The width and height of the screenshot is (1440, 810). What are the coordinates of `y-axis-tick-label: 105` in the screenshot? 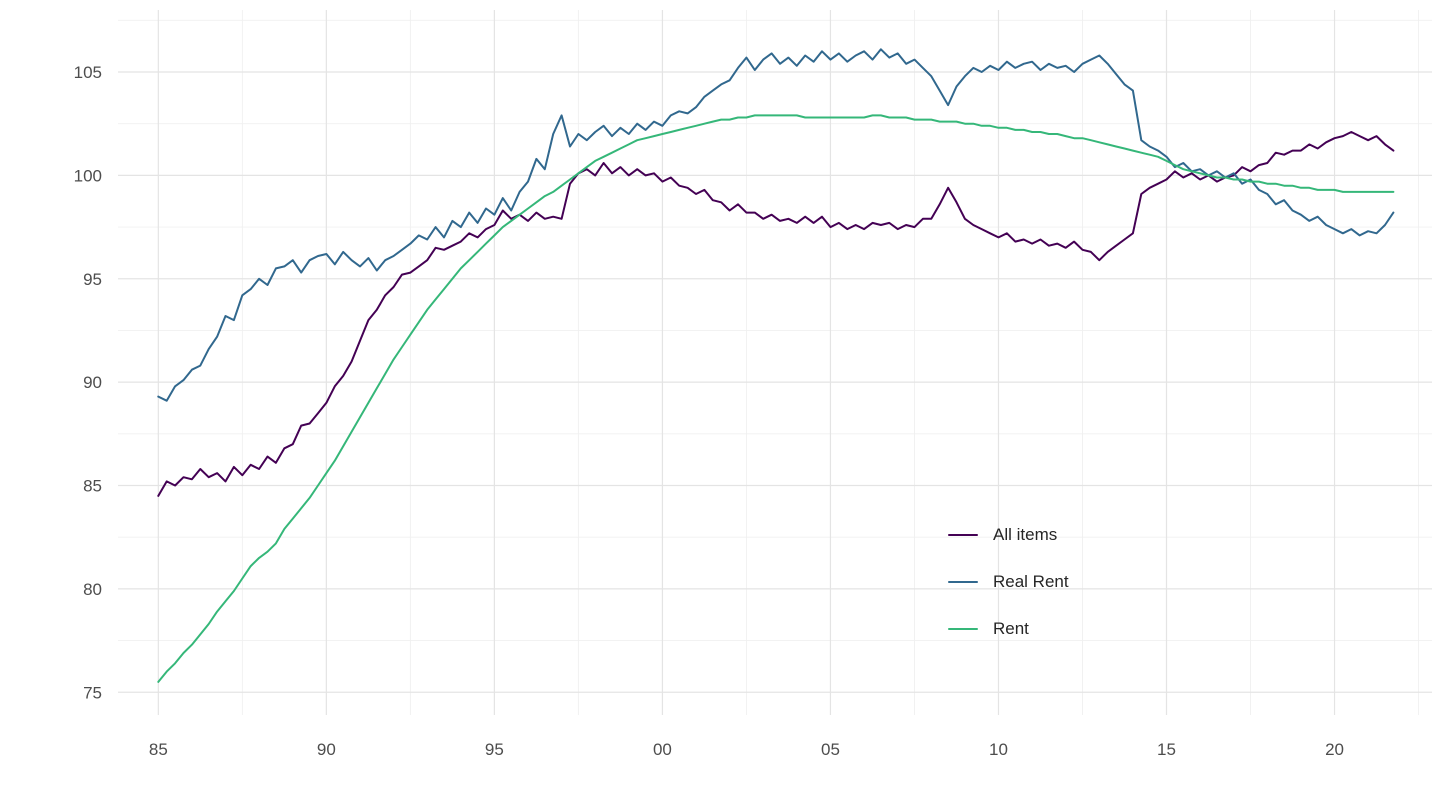 It's located at (88, 72).